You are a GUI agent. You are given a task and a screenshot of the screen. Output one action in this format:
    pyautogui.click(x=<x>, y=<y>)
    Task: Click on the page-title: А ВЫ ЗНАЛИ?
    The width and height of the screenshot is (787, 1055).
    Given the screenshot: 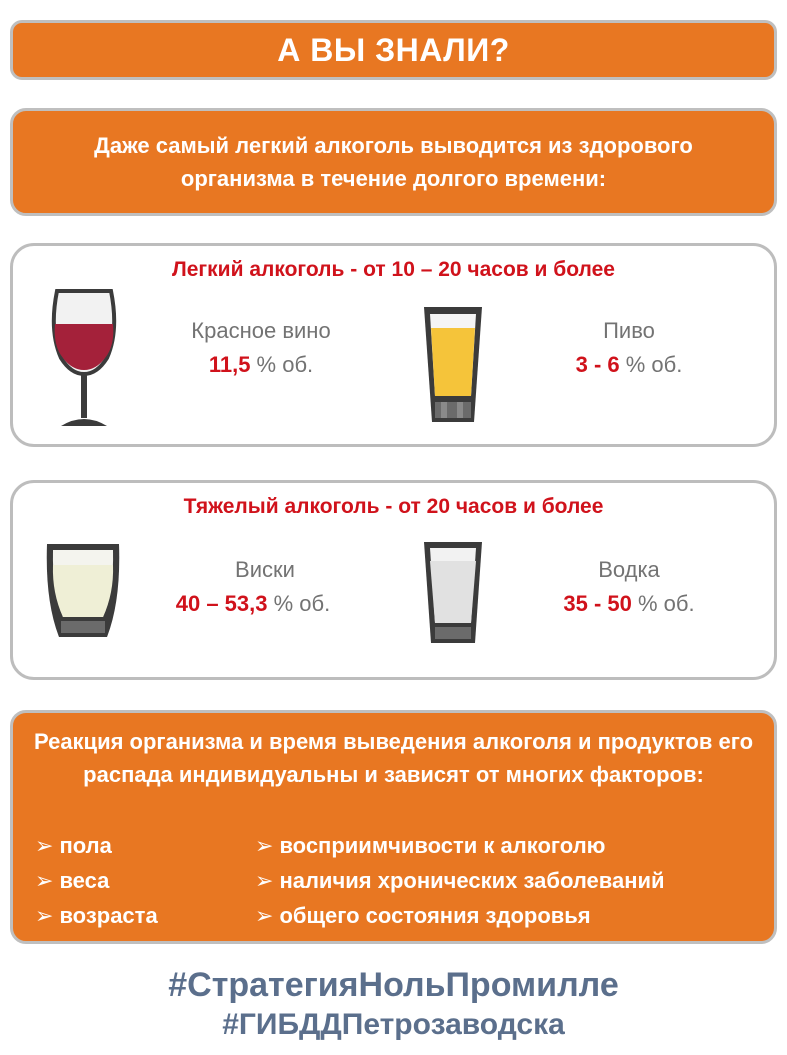 What is the action you would take?
    pyautogui.click(x=393, y=50)
    